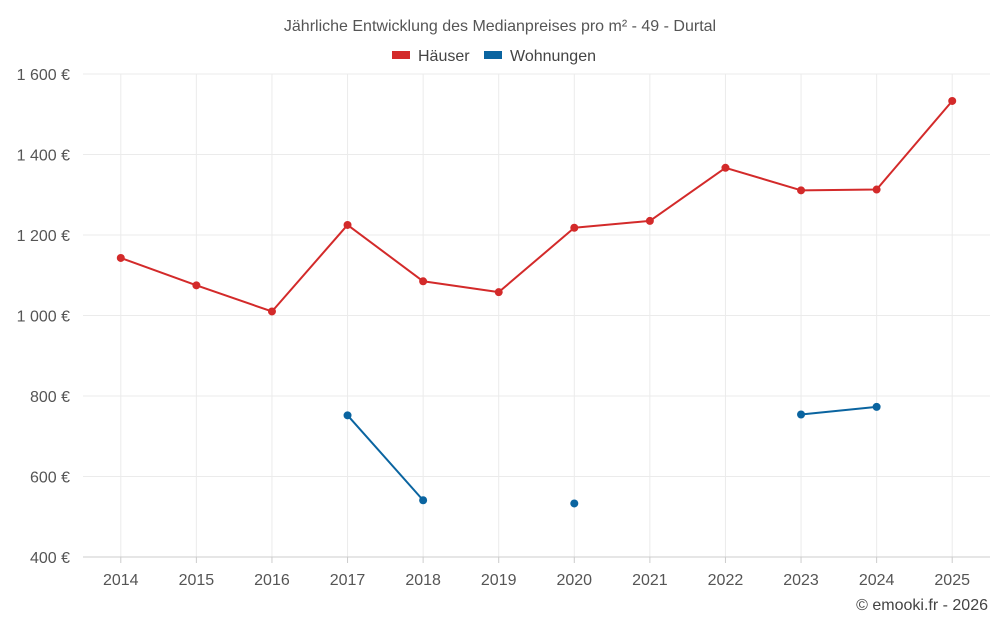  I want to click on x-tick-label: 2019, so click(499, 580).